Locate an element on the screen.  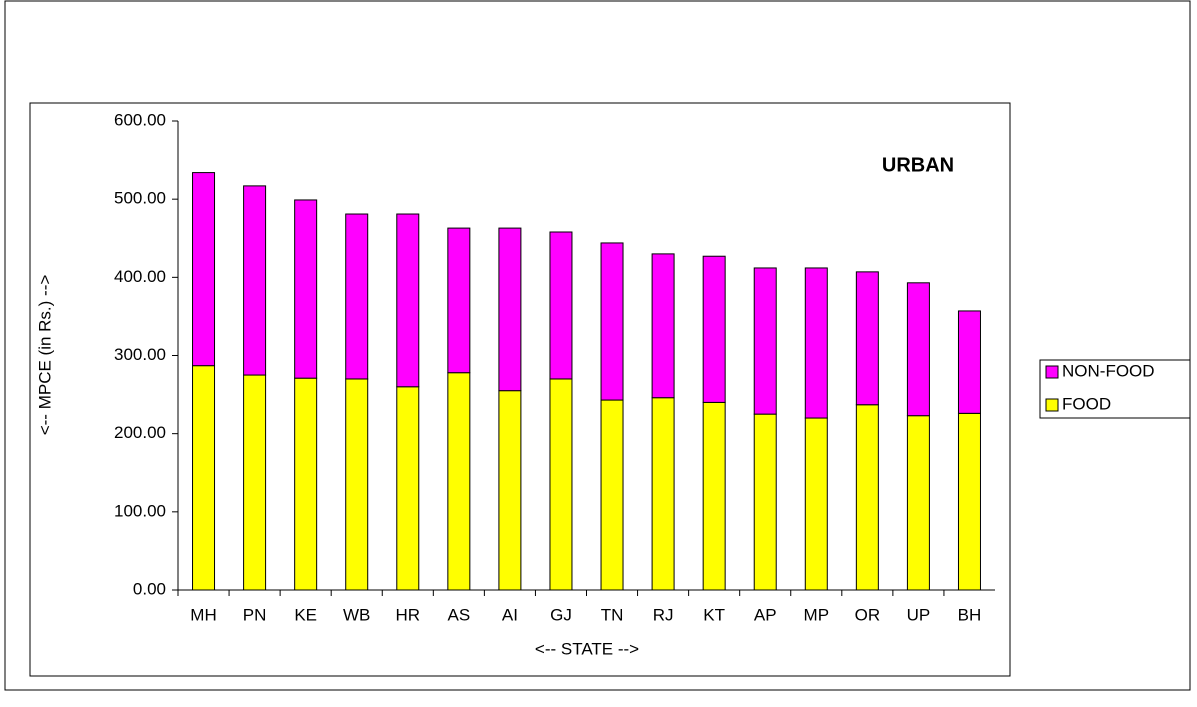
x-tick-label: KT is located at coordinates (714, 614).